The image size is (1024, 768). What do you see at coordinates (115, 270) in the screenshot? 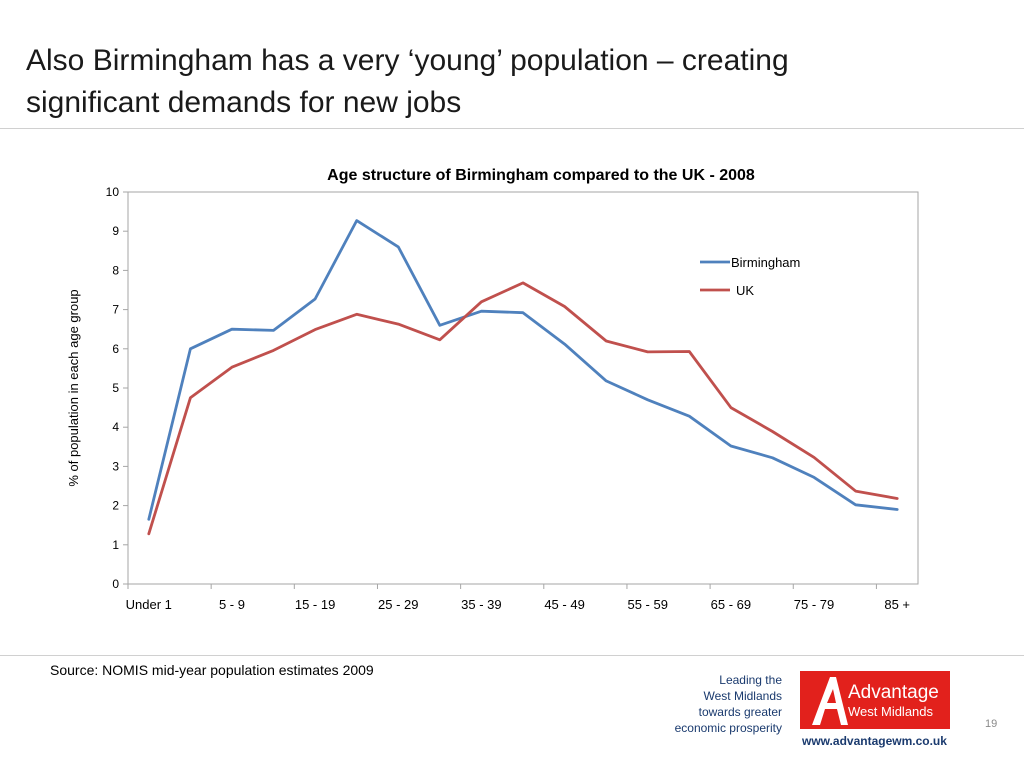
I see `y-tick-label: 8` at bounding box center [115, 270].